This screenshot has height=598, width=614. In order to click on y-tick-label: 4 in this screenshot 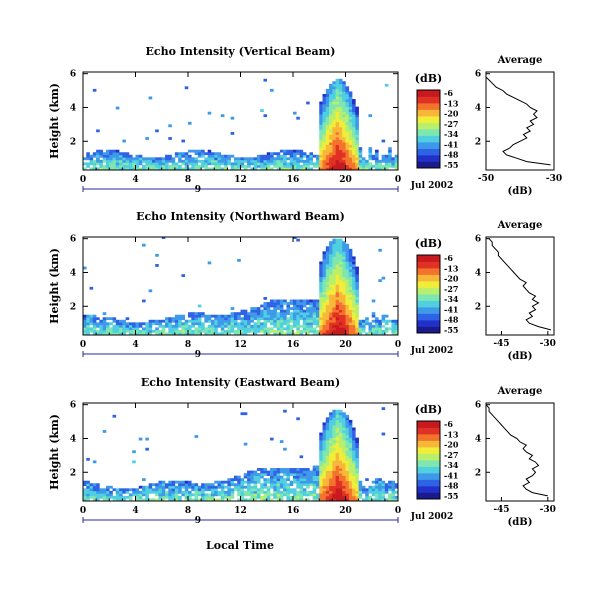, I will do `click(73, 108)`.